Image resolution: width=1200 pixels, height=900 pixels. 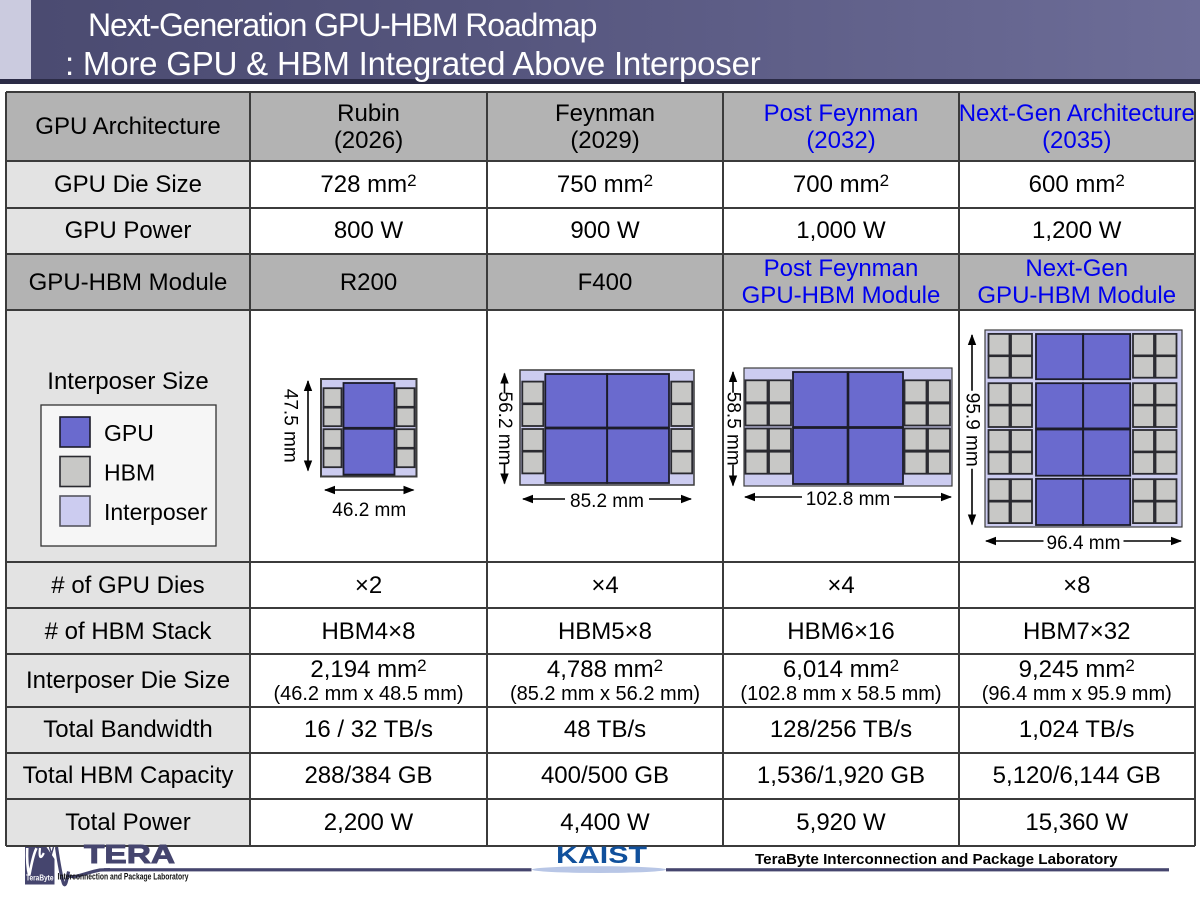 What do you see at coordinates (733, 429) in the screenshot?
I see `svg-text: 58.5 mm` at bounding box center [733, 429].